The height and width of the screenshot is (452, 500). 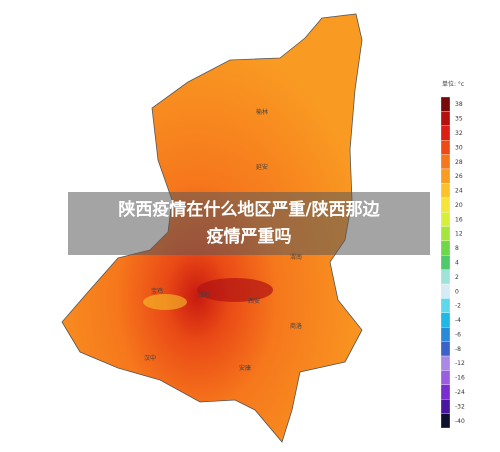 What do you see at coordinates (460, 406) in the screenshot?
I see `legend-label: -32` at bounding box center [460, 406].